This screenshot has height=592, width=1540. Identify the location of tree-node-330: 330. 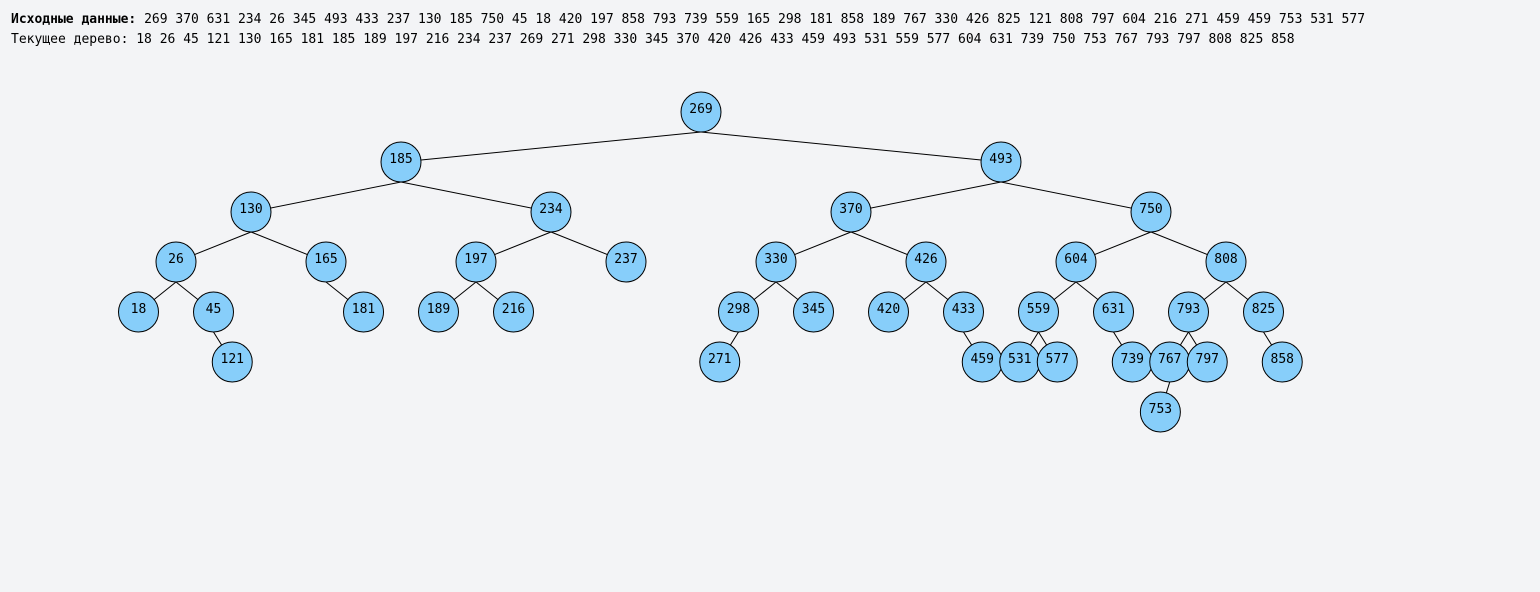
(776, 262).